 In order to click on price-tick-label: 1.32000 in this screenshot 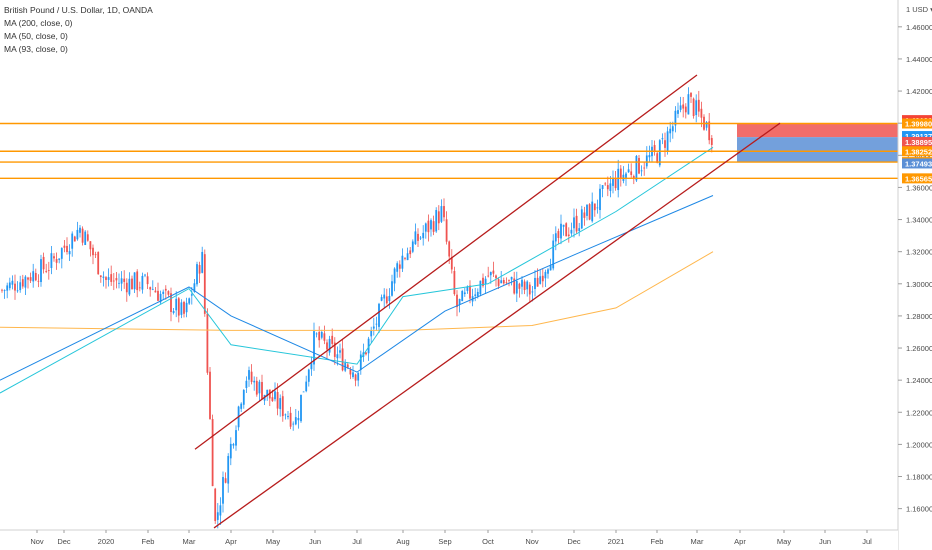, I will do `click(919, 252)`.